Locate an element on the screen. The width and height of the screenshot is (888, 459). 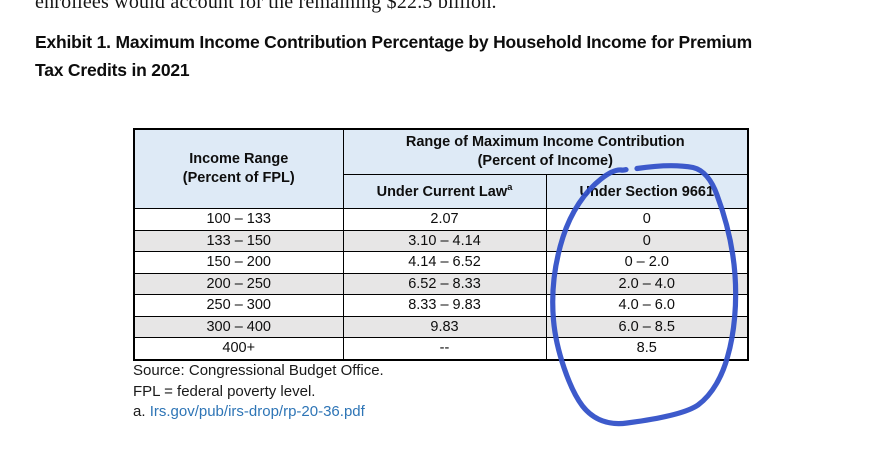
table-row: 400+ -- 8.5 is located at coordinates (441, 348).